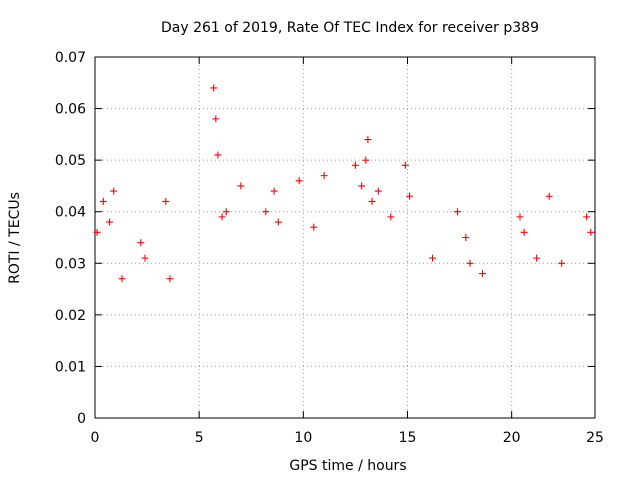 The image size is (640, 480). Describe the element at coordinates (347, 466) in the screenshot. I see `x-axis-label: GPS time / hours` at that location.